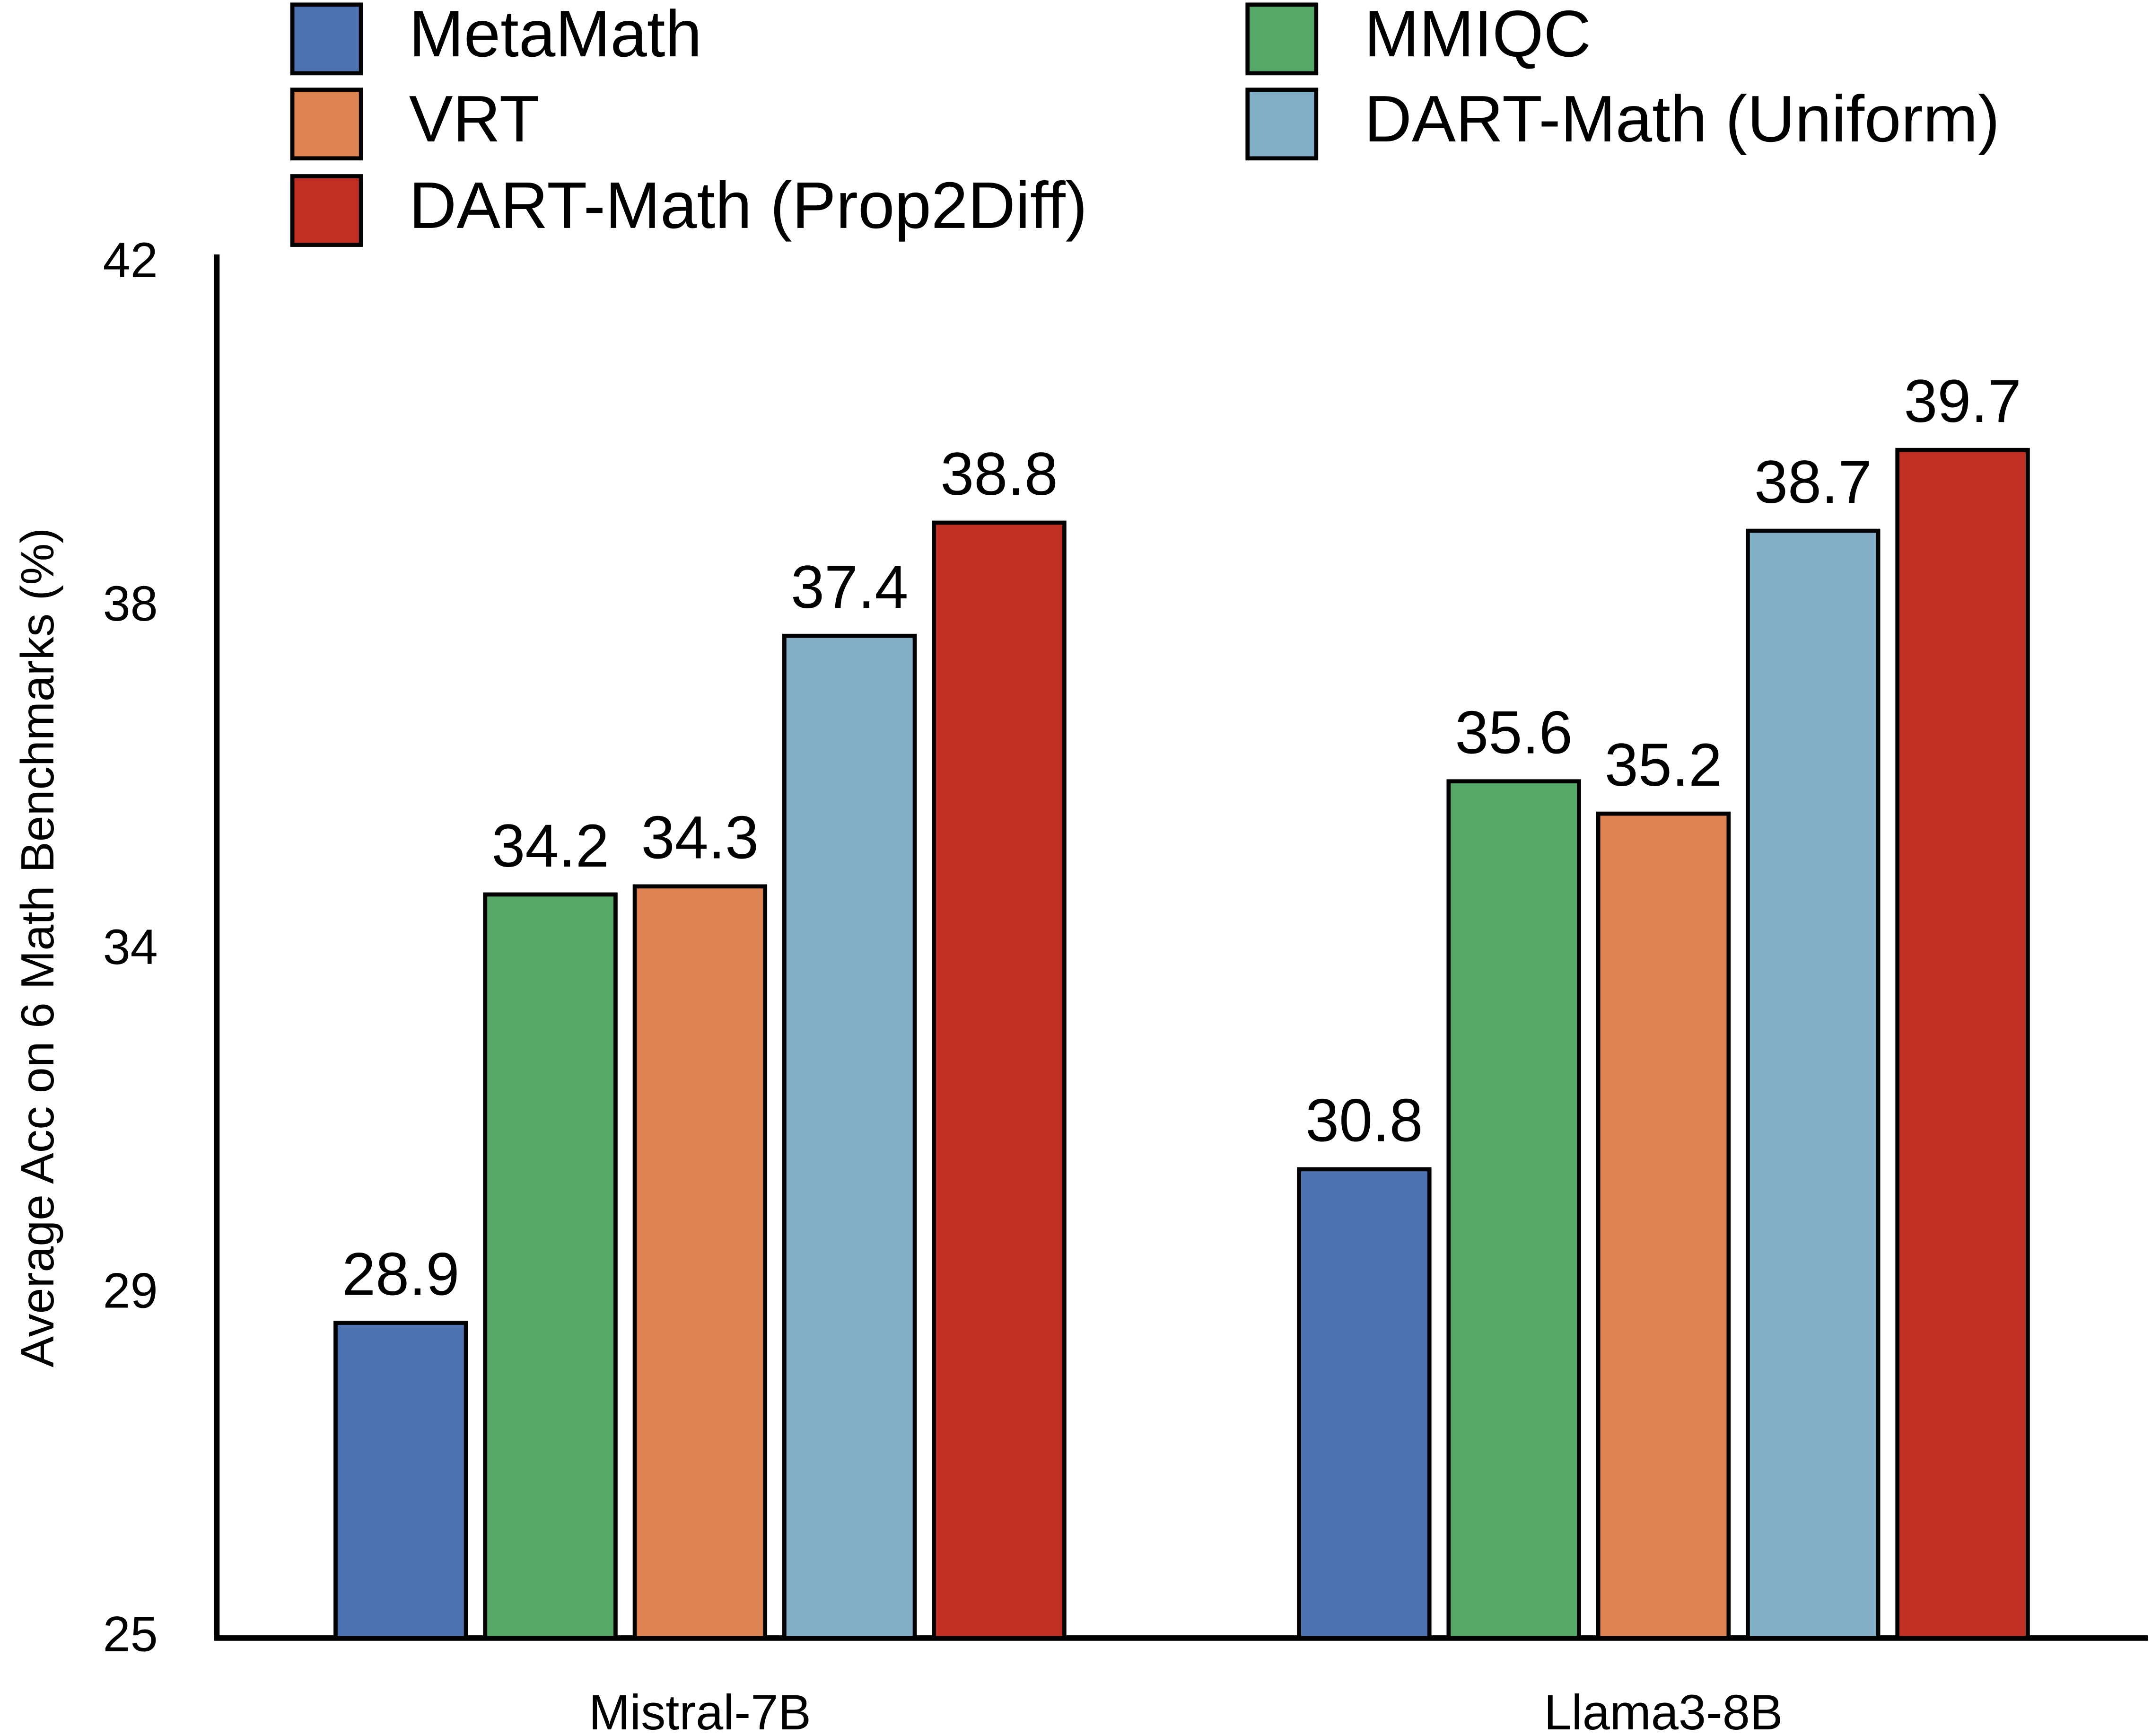 Image resolution: width=2152 pixels, height=1736 pixels. What do you see at coordinates (748, 205) in the screenshot?
I see `legend-label: DART-Math (Prop2Diff)` at bounding box center [748, 205].